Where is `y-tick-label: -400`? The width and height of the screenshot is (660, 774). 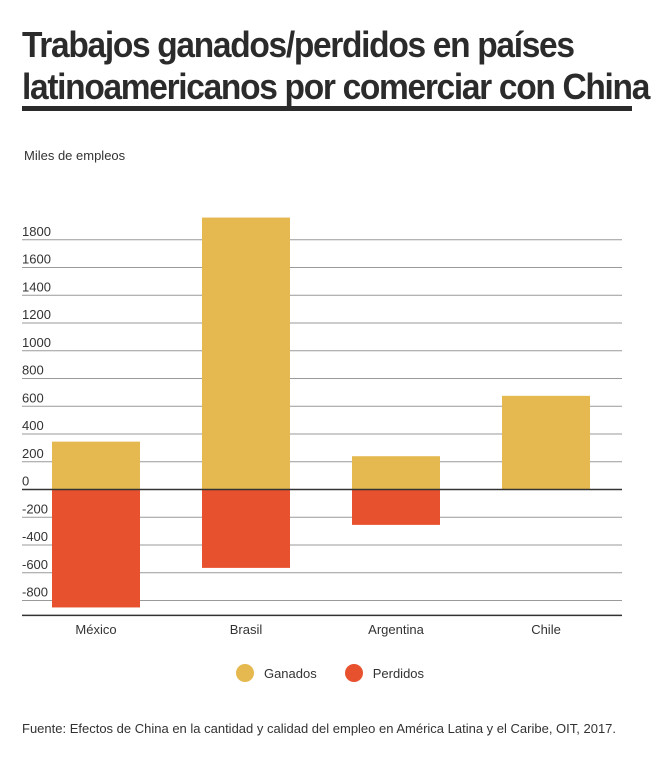 y-tick-label: -400 is located at coordinates (35, 536).